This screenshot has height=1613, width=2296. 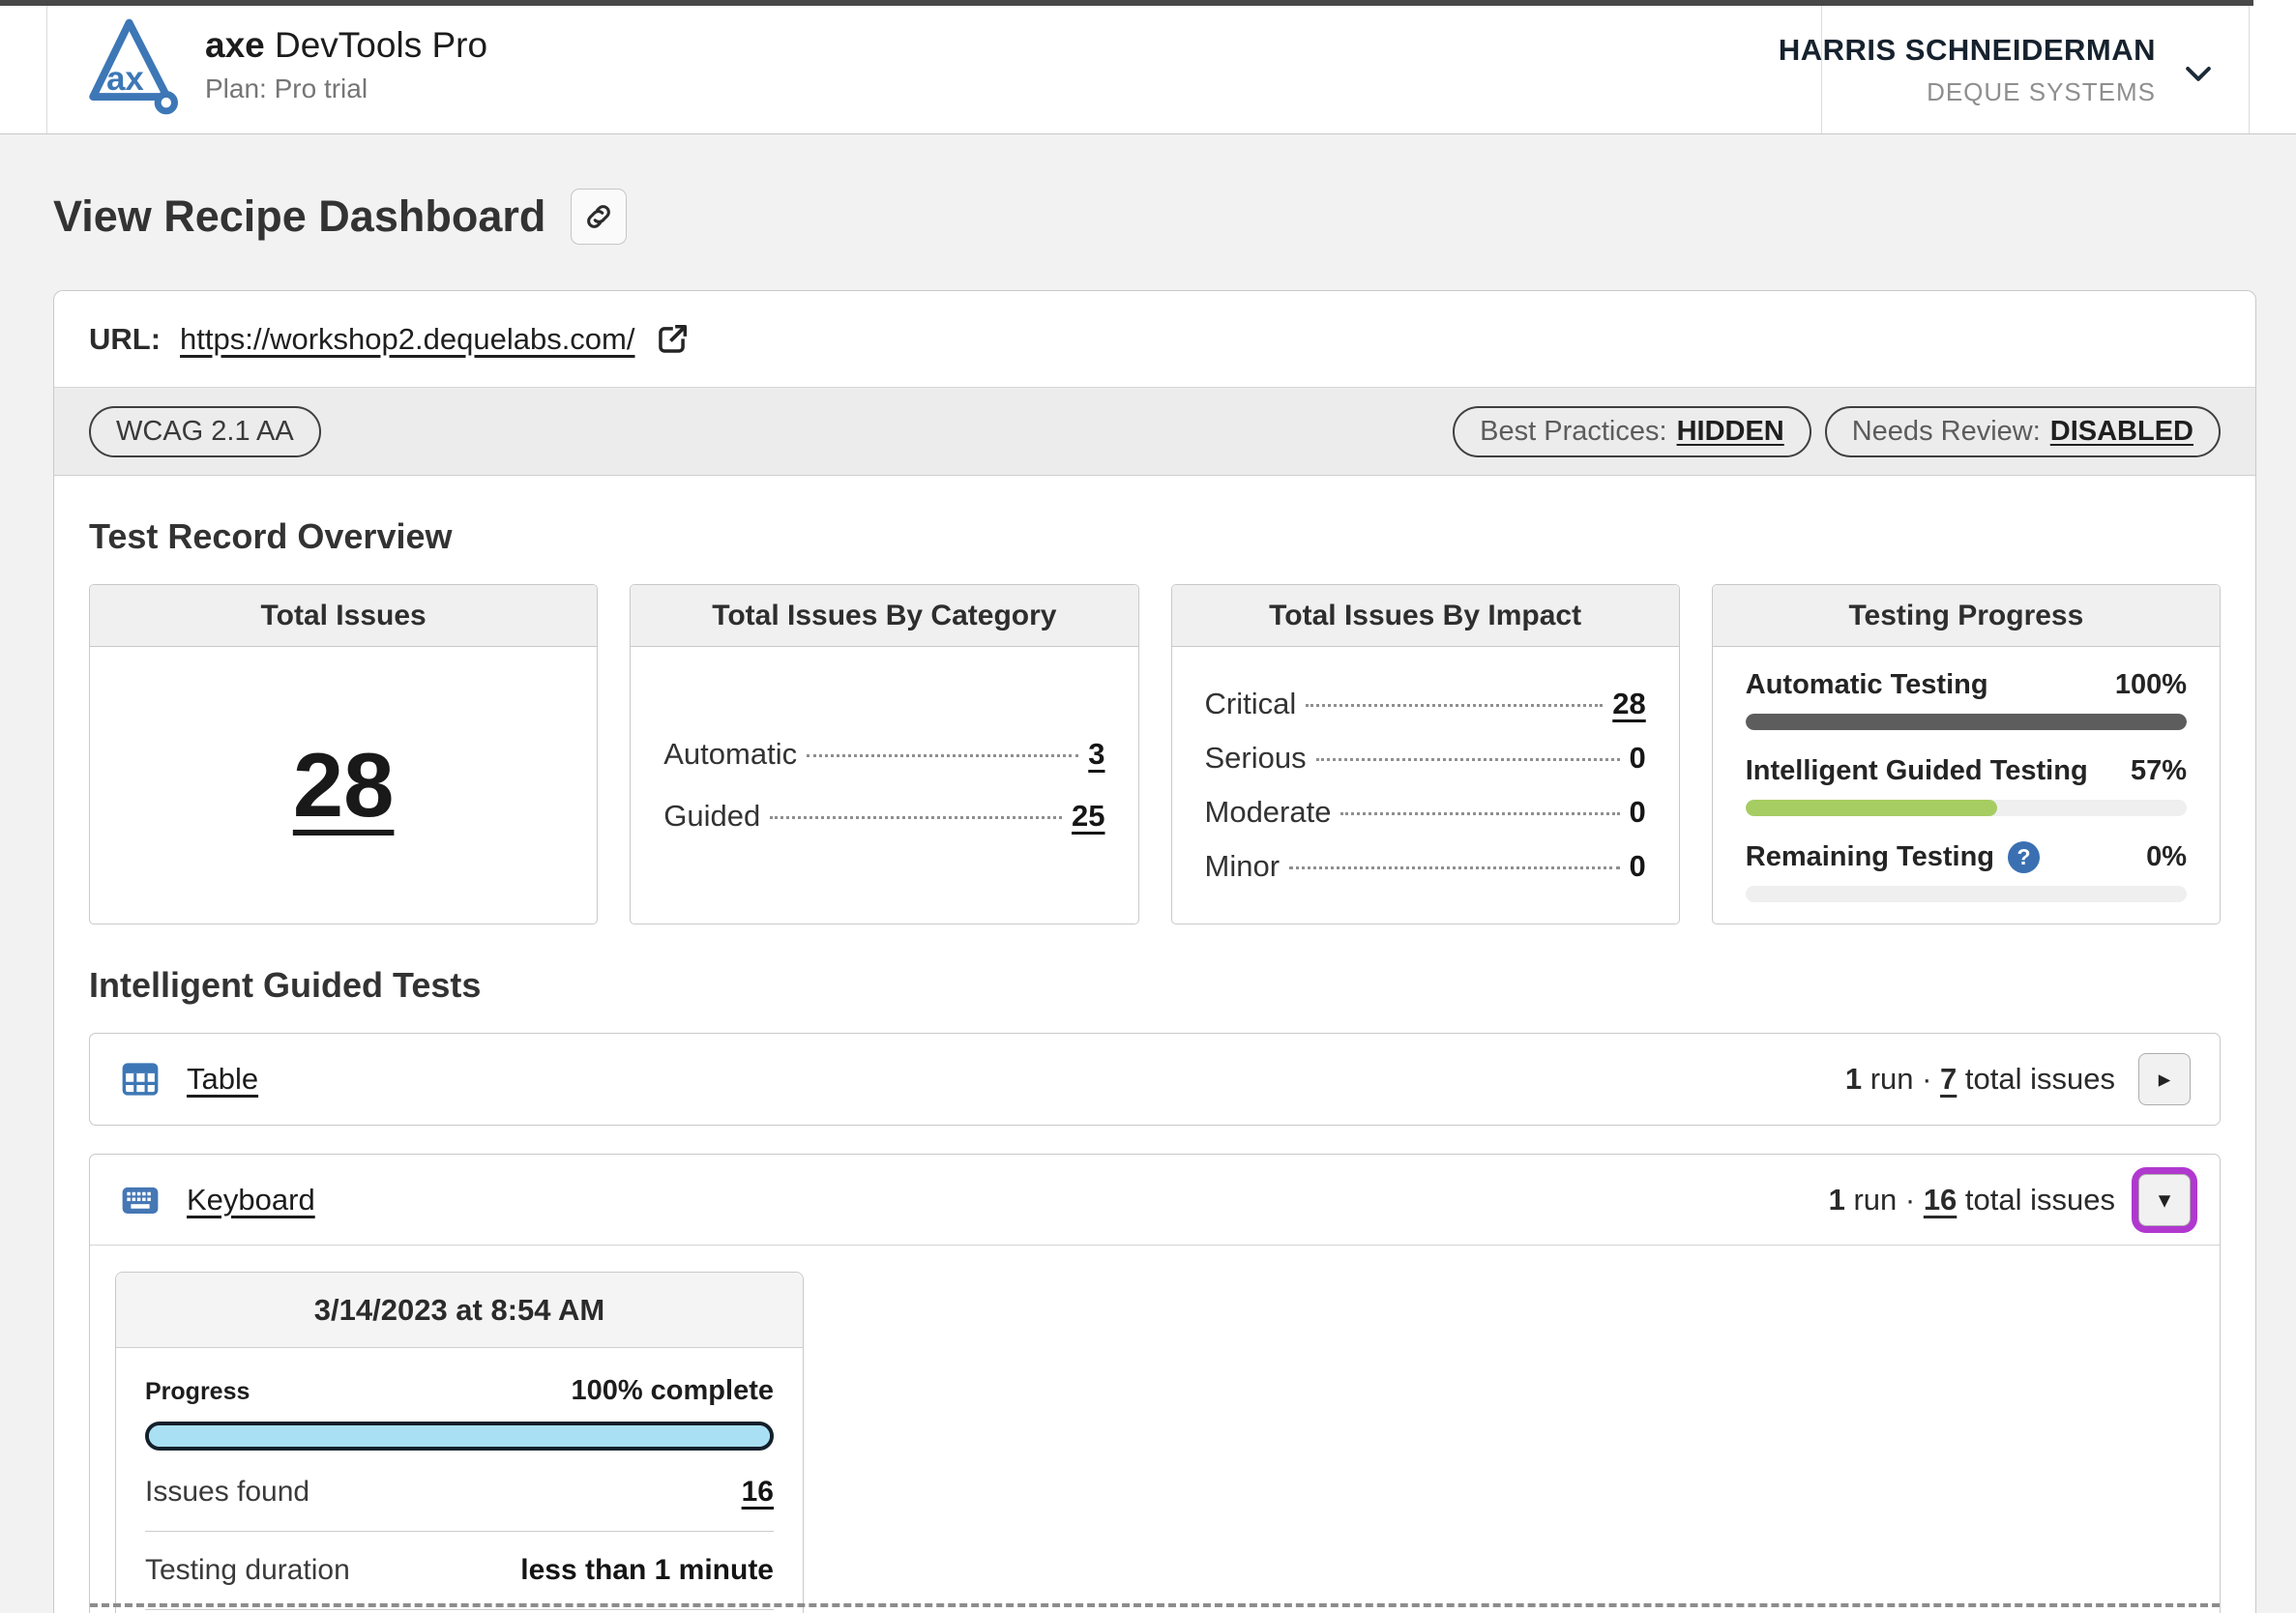 I want to click on total-issues-card: Total Issues 28, so click(x=344, y=754).